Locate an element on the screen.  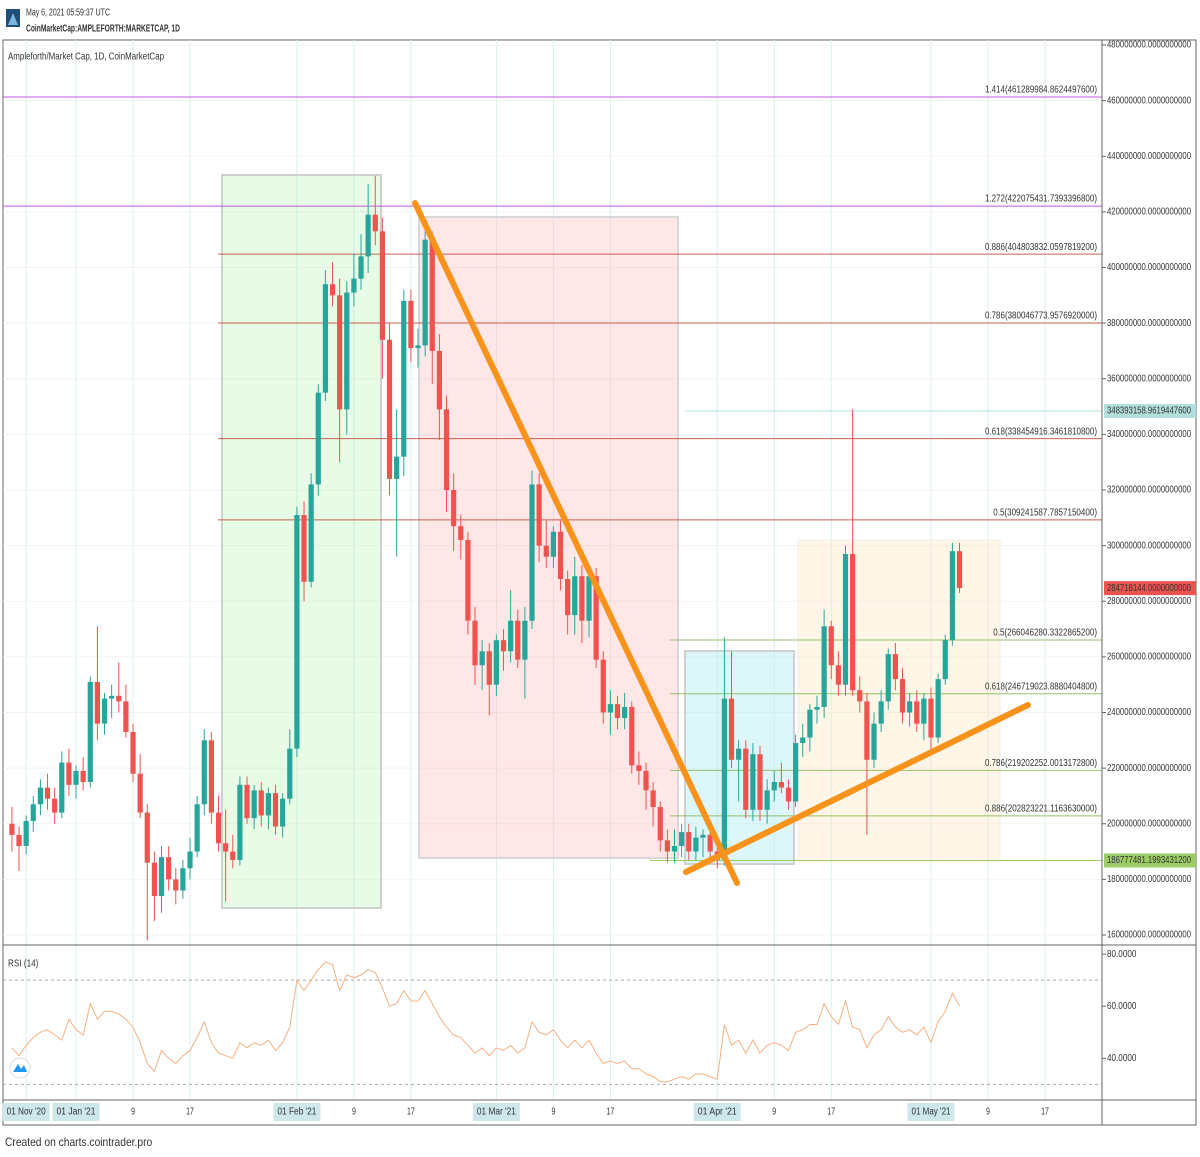
y-tick-label: 220000000.0000000000 is located at coordinates (1149, 768).